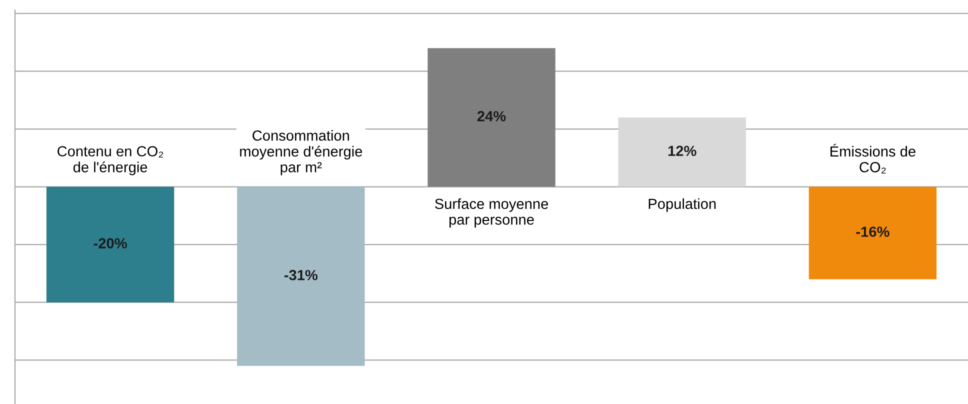  I want to click on x-tick-label: Consommation moyenne d'énergie par m², so click(301, 153).